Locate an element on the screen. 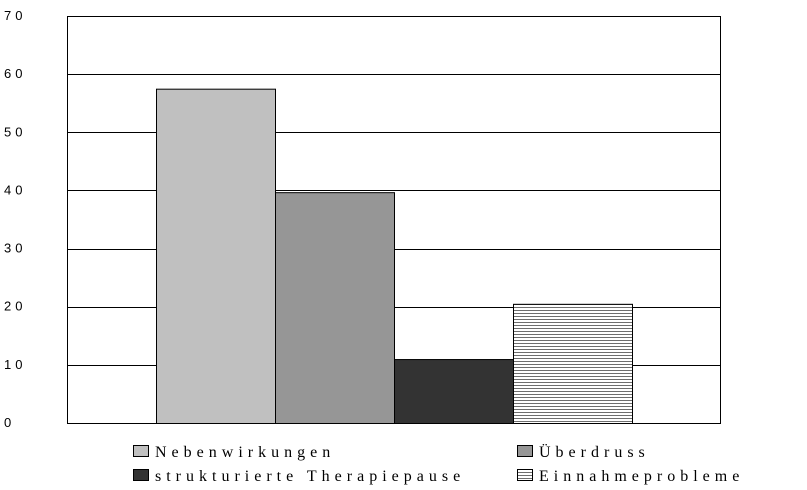  legend-label: Überdruss is located at coordinates (594, 452).